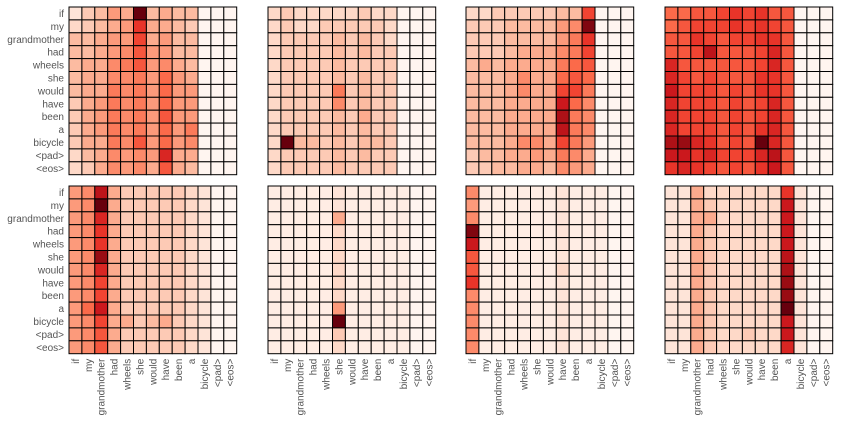 This screenshot has height=424, width=856. What do you see at coordinates (788, 361) in the screenshot?
I see `x-tick-label: a` at bounding box center [788, 361].